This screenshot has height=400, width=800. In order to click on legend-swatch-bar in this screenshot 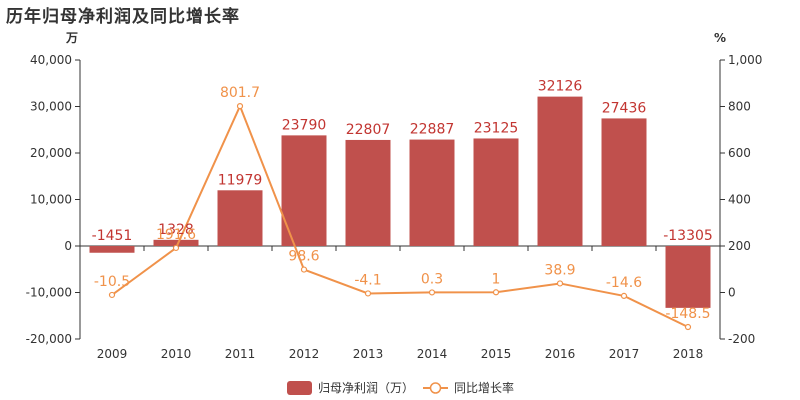, I will do `click(299, 388)`.